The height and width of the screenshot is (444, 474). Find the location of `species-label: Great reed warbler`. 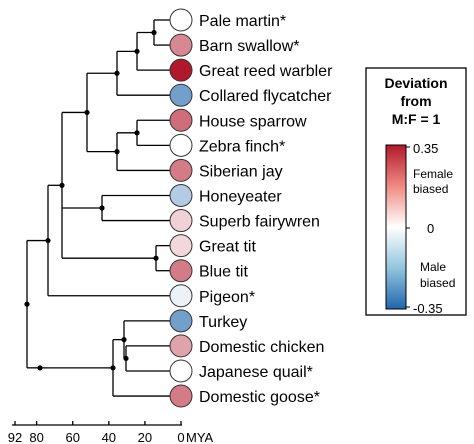

species-label: Great reed warbler is located at coordinates (266, 71).